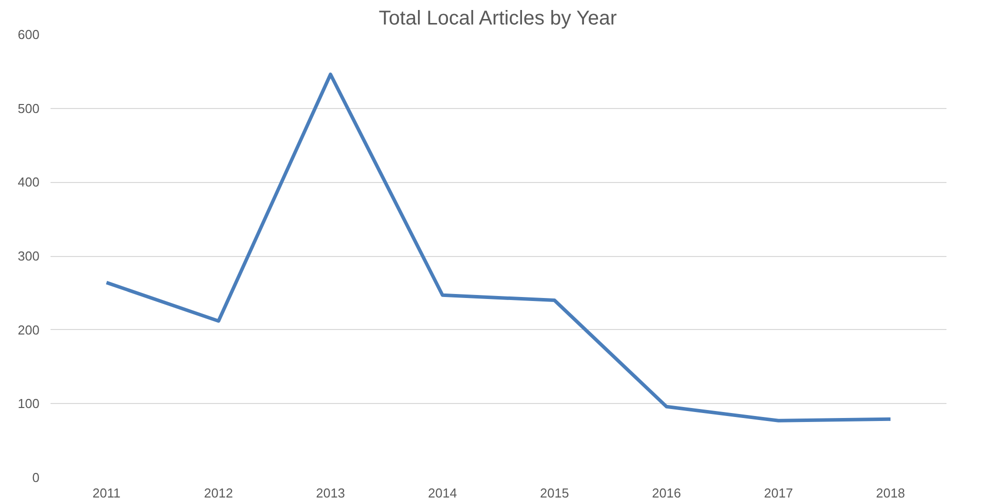 This screenshot has height=500, width=986. I want to click on x-tick-label: 2011, so click(106, 493).